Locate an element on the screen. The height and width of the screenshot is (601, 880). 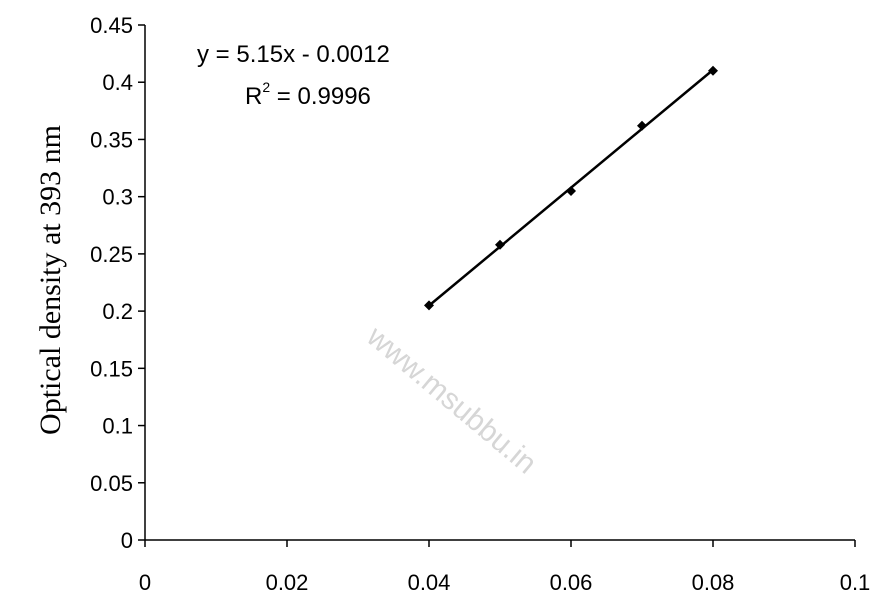
y-tick-label: 0.25 is located at coordinates (111, 254).